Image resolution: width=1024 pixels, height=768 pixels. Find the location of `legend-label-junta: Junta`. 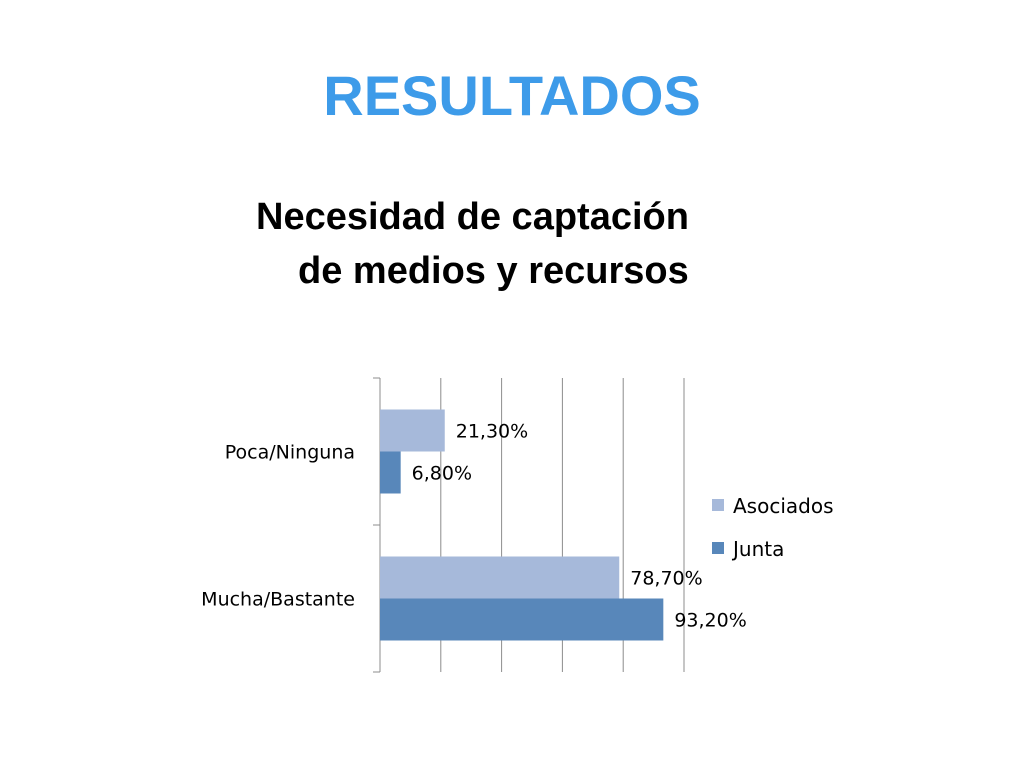

legend-label-junta: Junta is located at coordinates (757, 549).